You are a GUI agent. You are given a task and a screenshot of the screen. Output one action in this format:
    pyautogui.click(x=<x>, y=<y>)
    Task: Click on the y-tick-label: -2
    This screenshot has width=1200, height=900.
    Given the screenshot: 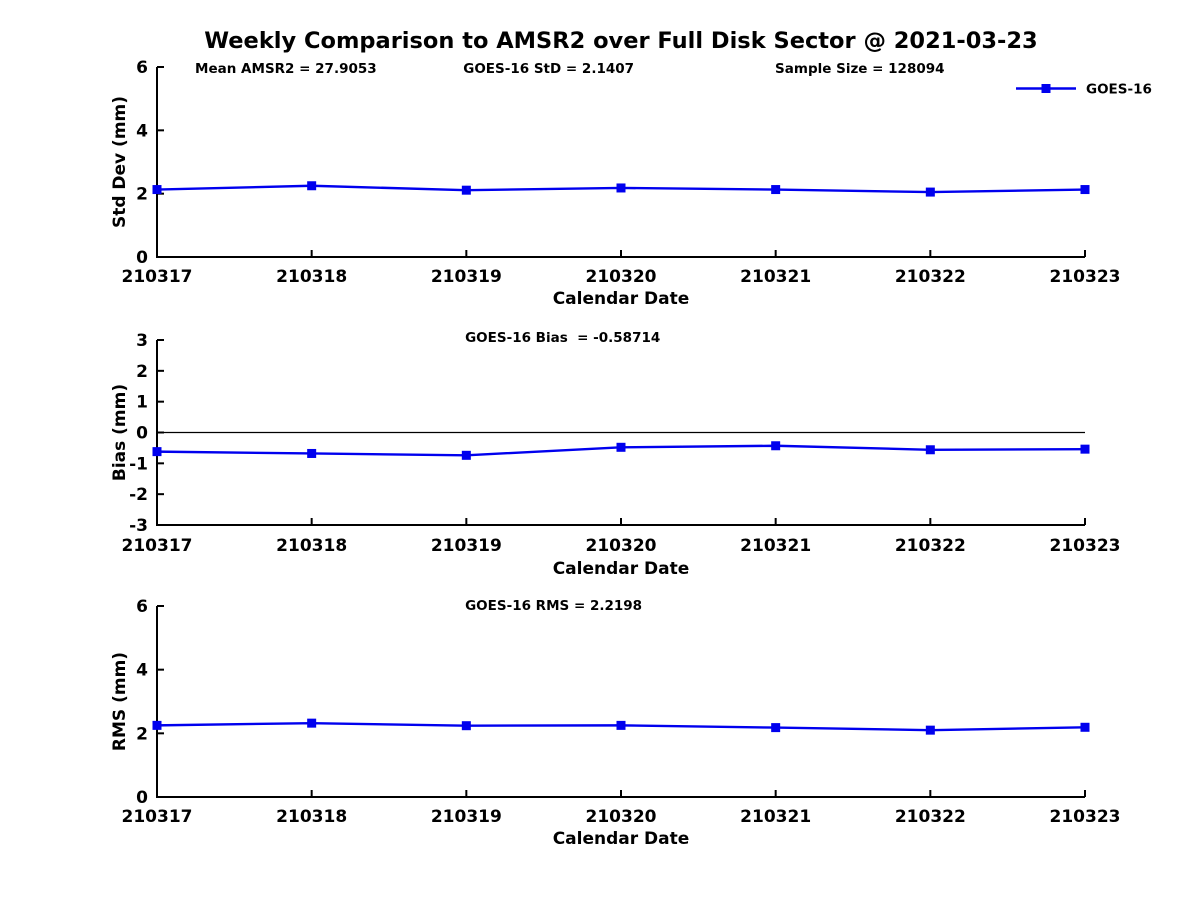 What is the action you would take?
    pyautogui.click(x=138, y=495)
    